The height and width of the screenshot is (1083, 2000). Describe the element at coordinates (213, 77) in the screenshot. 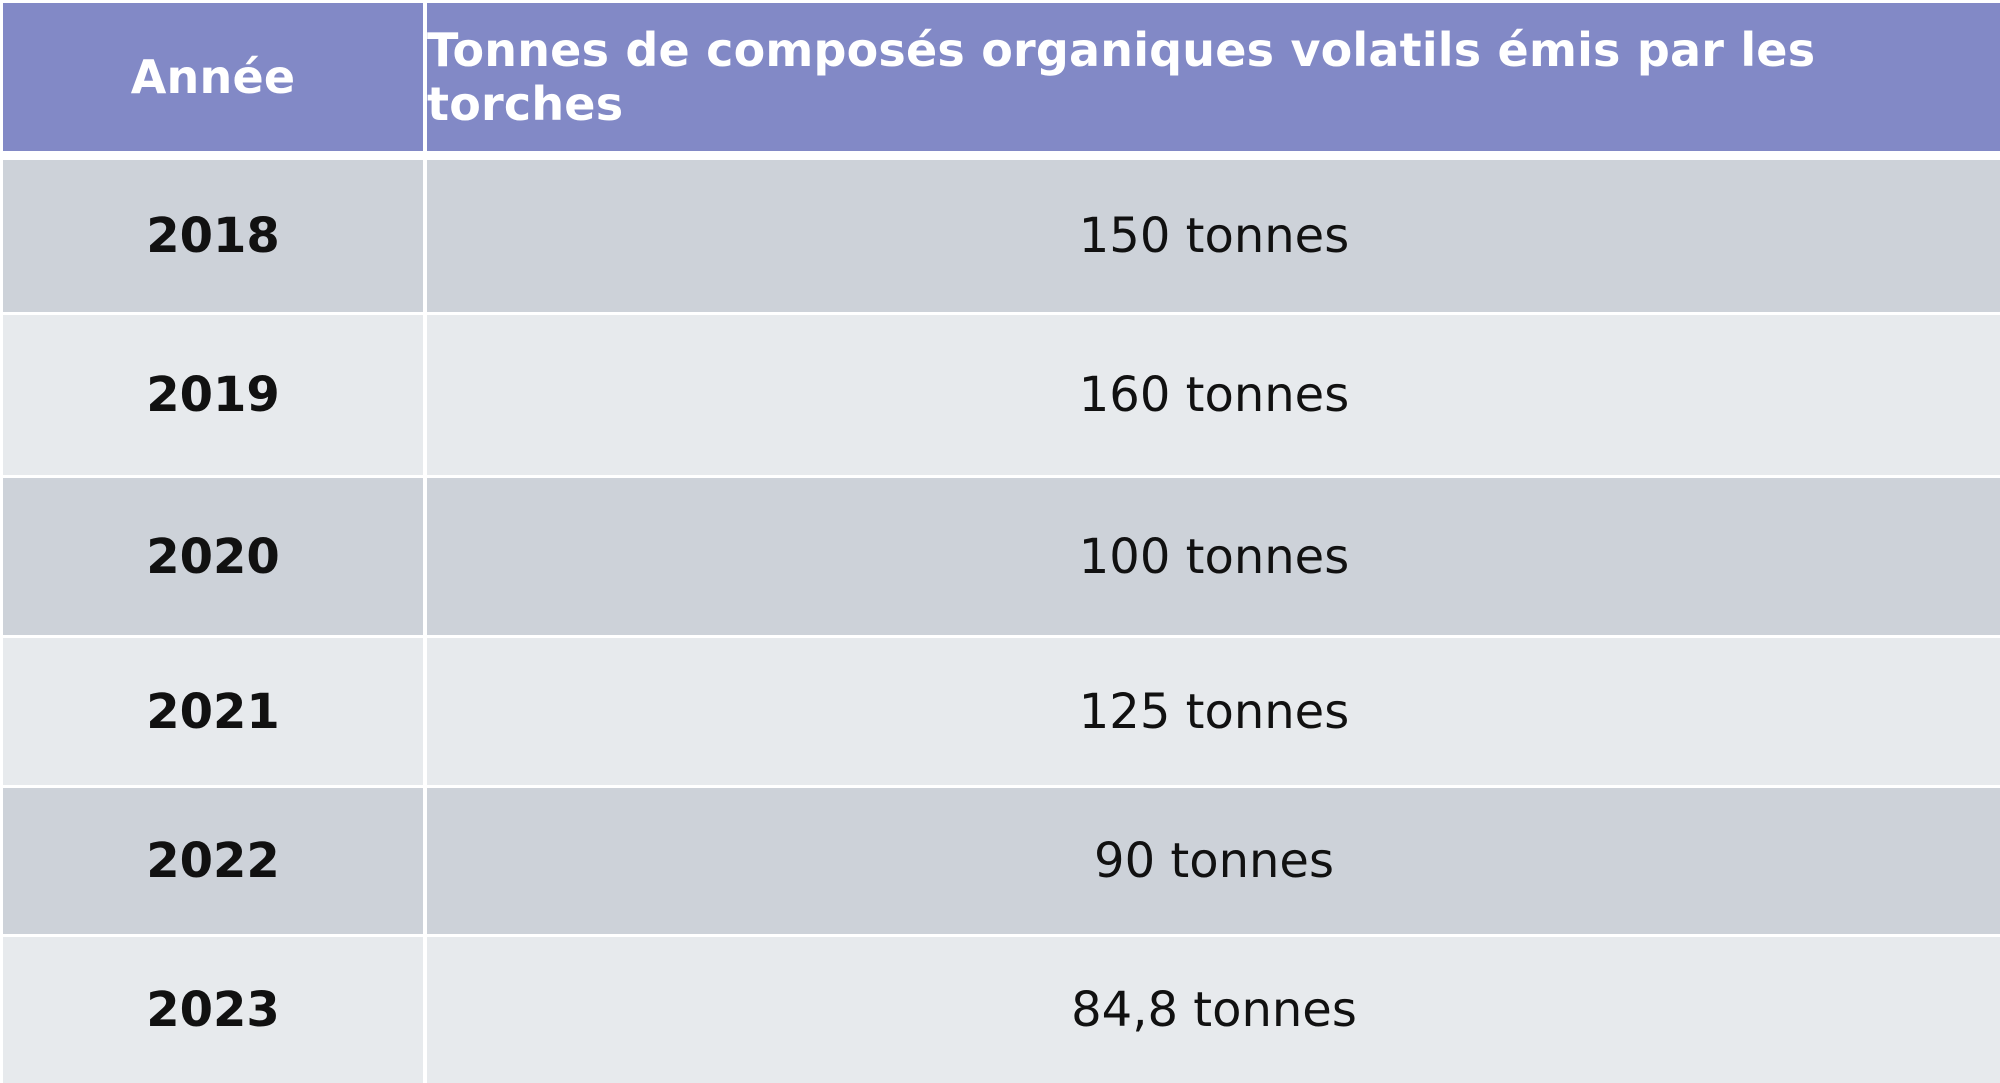

I see `header-year: Année` at that location.